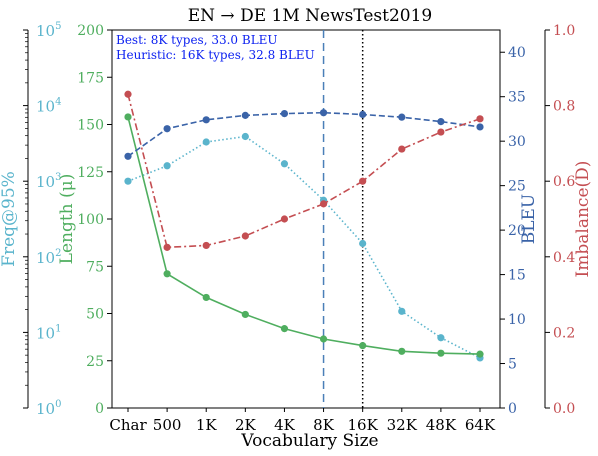 This screenshot has width=598, height=456. Describe the element at coordinates (309, 441) in the screenshot. I see `x-axis-label: Vocabulary Size` at that location.